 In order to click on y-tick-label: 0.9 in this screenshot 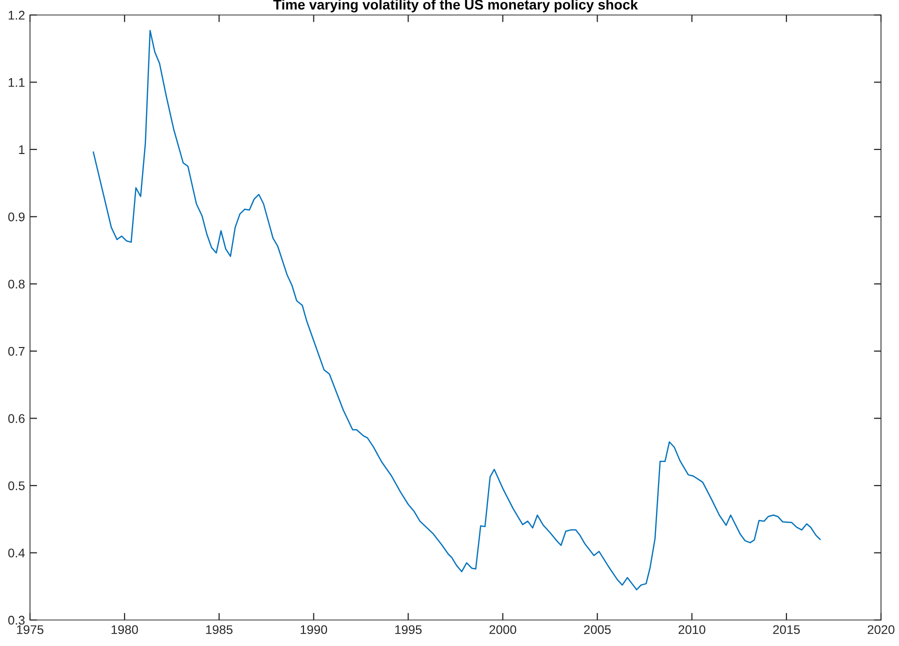, I will do `click(16, 217)`.